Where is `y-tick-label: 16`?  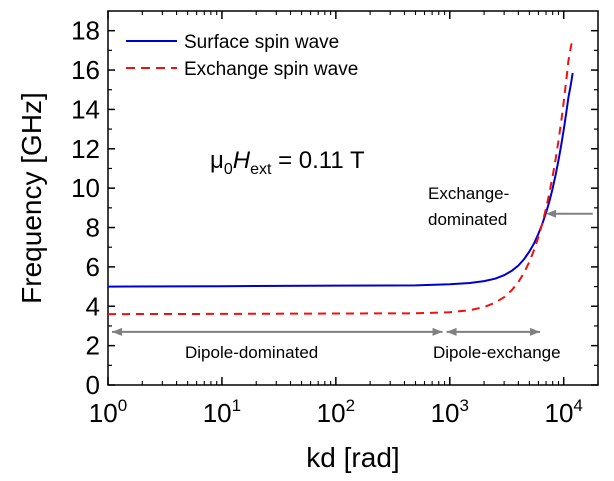 y-tick-label: 16 is located at coordinates (85, 70).